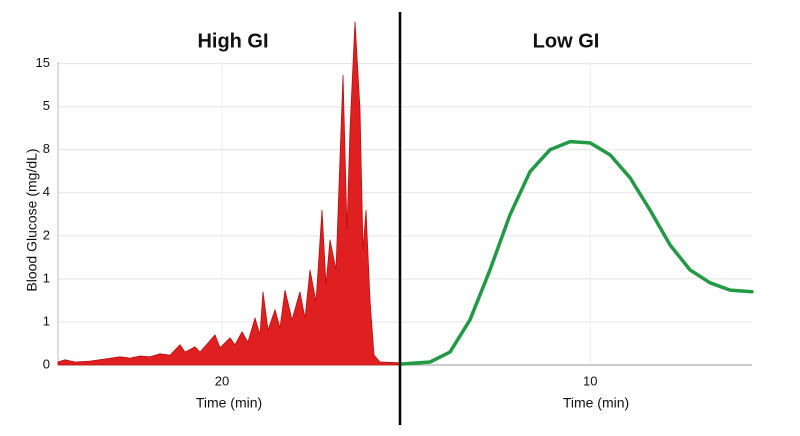 This screenshot has height=436, width=800. What do you see at coordinates (590, 380) in the screenshot?
I see `x-tick-label: 10` at bounding box center [590, 380].